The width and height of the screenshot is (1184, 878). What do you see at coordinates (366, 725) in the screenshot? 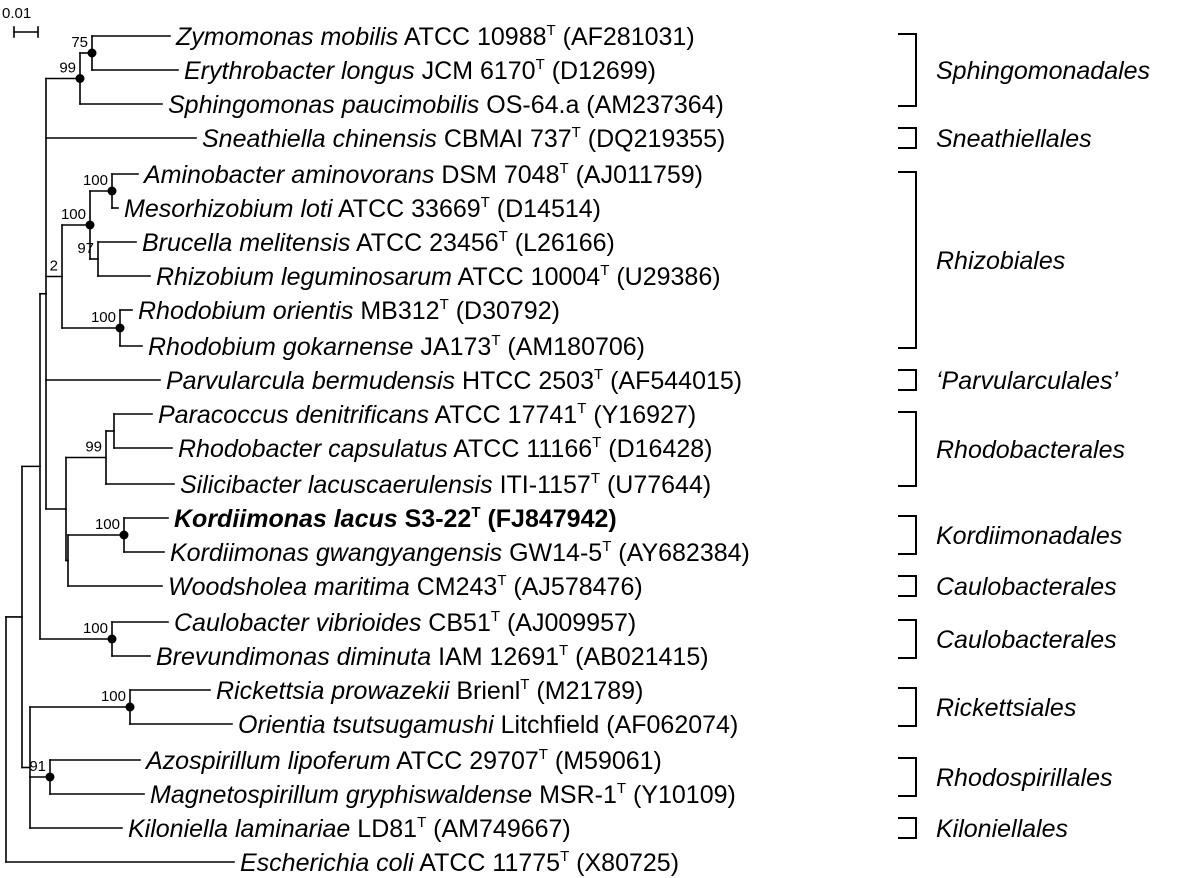
I see `taxon-species-name: Orientia tsutsugamushi` at bounding box center [366, 725].